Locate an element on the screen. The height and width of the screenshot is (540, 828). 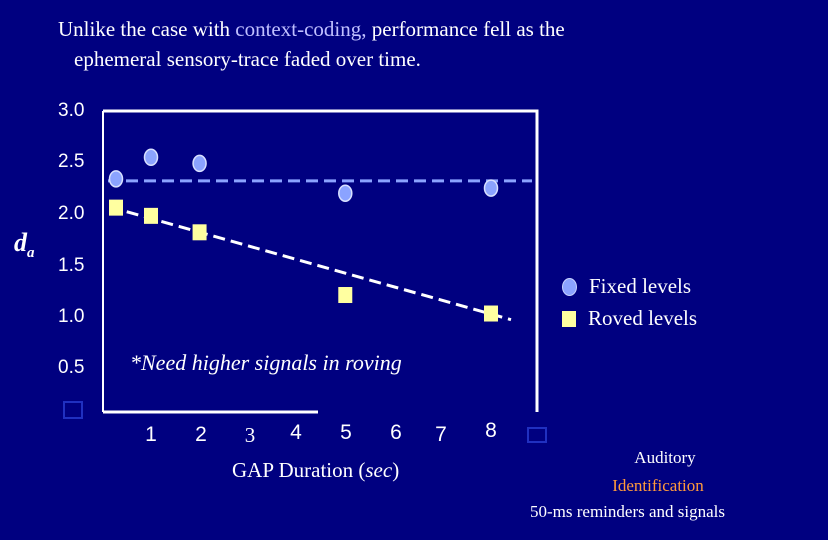
x-tick-label: 1 is located at coordinates (151, 434).